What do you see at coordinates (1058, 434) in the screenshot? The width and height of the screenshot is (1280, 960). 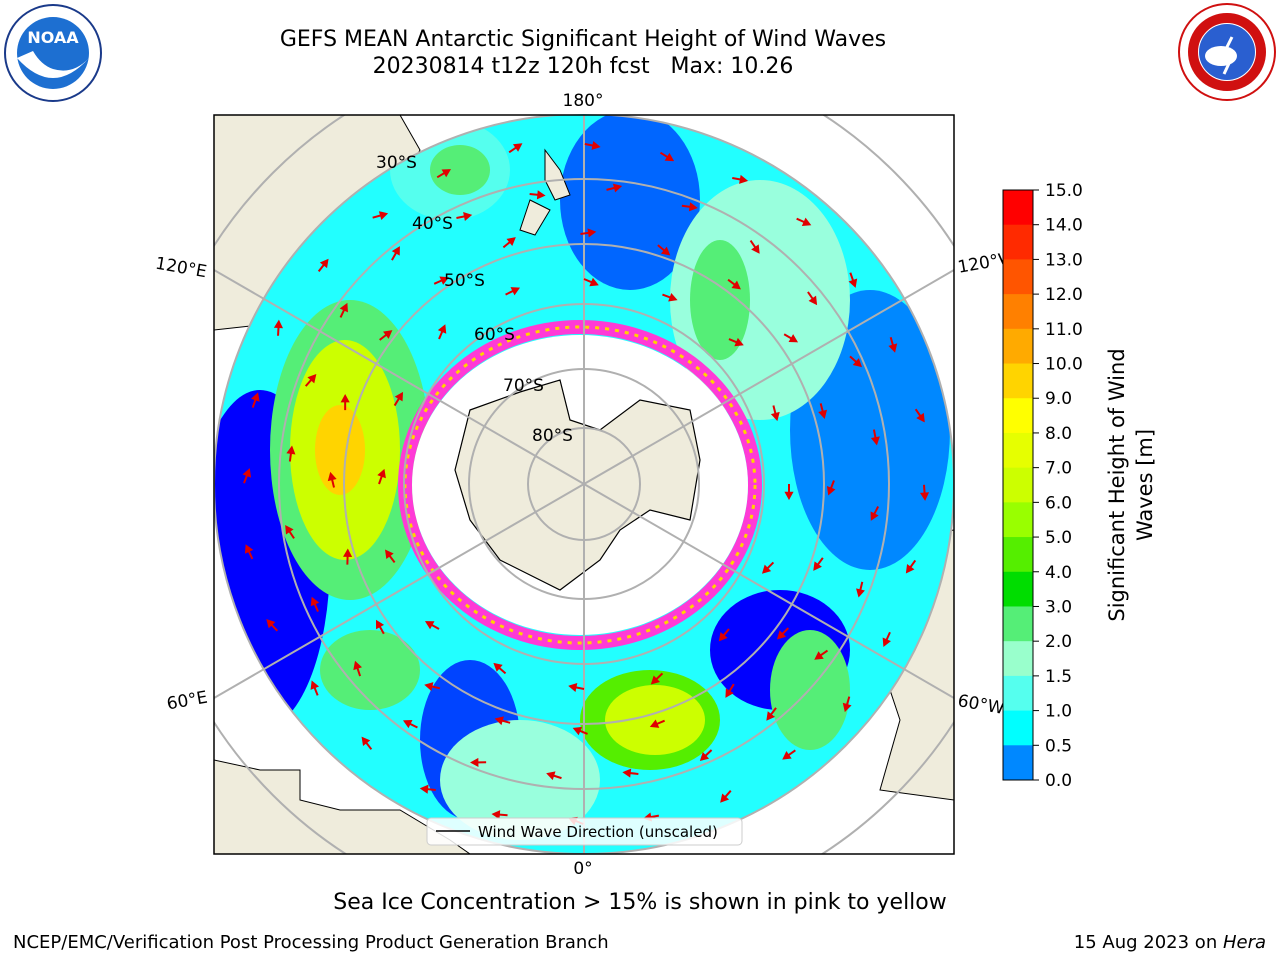 I see `colorbar-tick-label: 8.0` at bounding box center [1058, 434].